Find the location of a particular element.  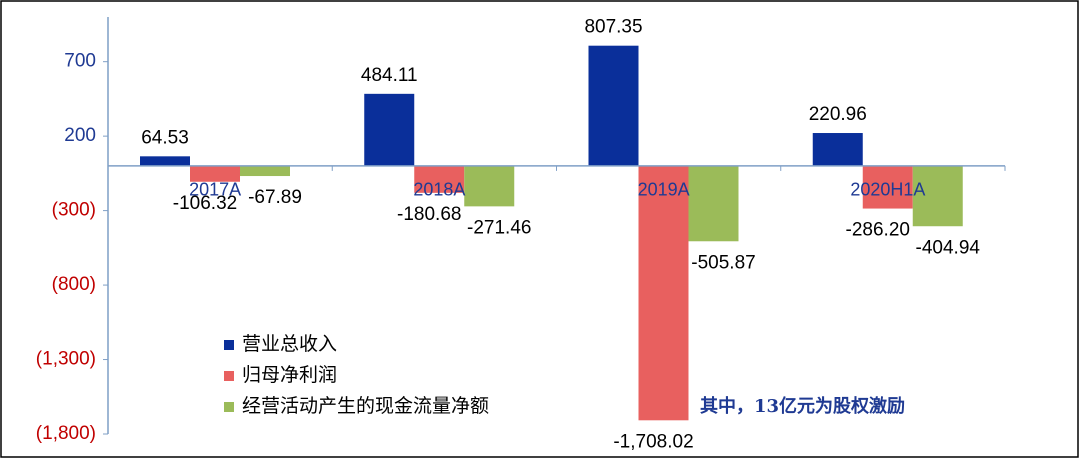

x-tick-label: 2017A is located at coordinates (215, 190).